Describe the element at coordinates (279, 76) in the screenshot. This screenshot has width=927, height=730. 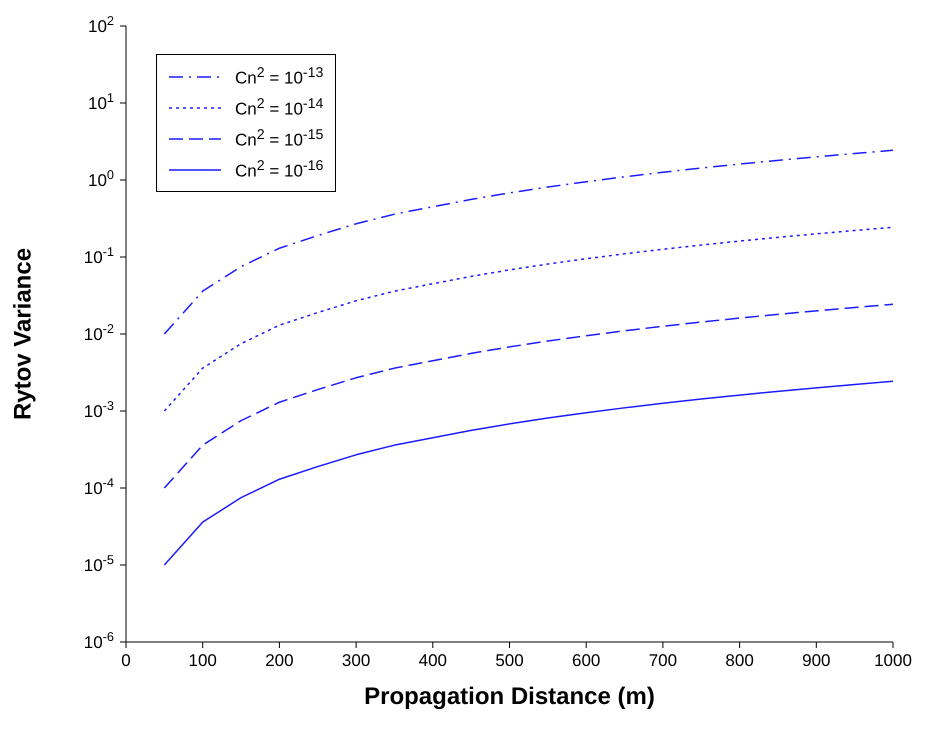
I see `legend-label: Cn$^{2}$ = 10$^{-13}$` at that location.